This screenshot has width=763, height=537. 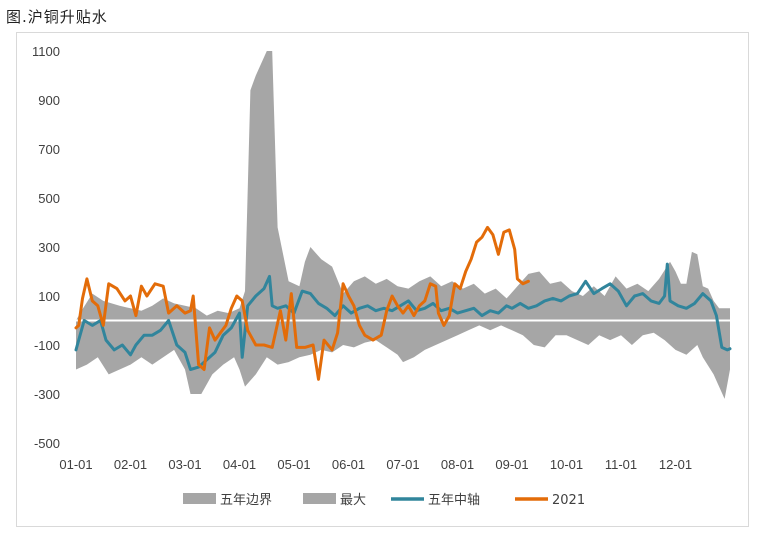 I want to click on x-tick-label: 03-01, so click(x=184, y=464).